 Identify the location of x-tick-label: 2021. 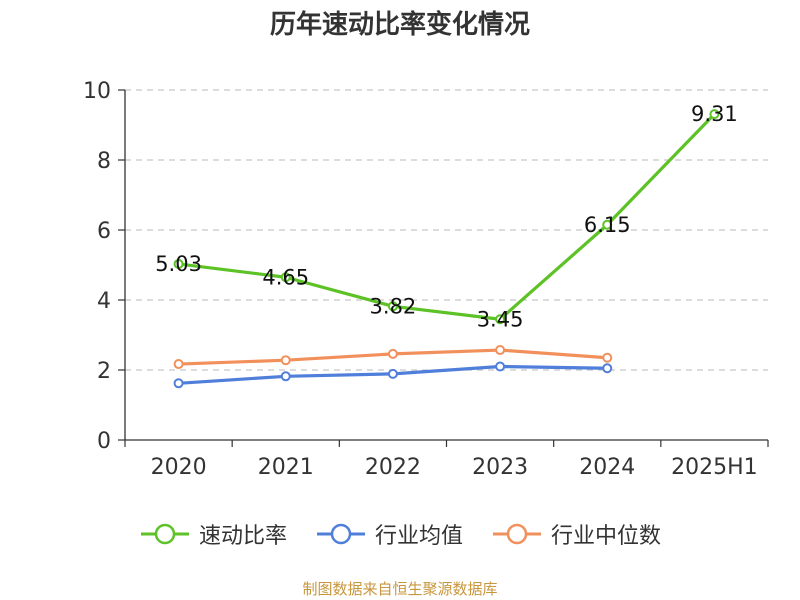
(286, 467).